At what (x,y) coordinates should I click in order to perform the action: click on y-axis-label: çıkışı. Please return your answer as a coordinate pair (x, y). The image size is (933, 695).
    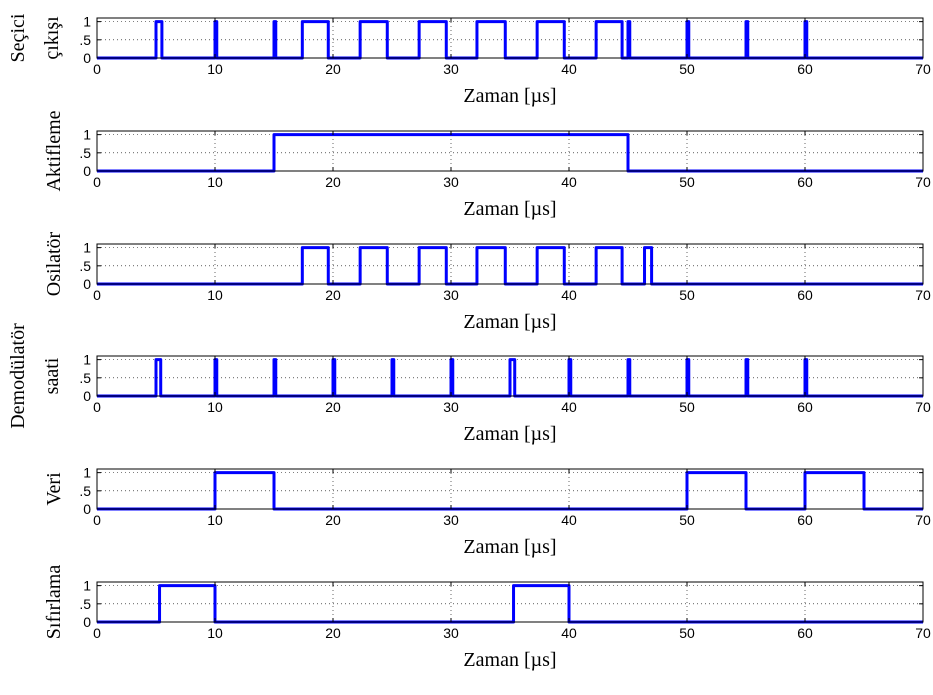
    Looking at the image, I should click on (52, 38).